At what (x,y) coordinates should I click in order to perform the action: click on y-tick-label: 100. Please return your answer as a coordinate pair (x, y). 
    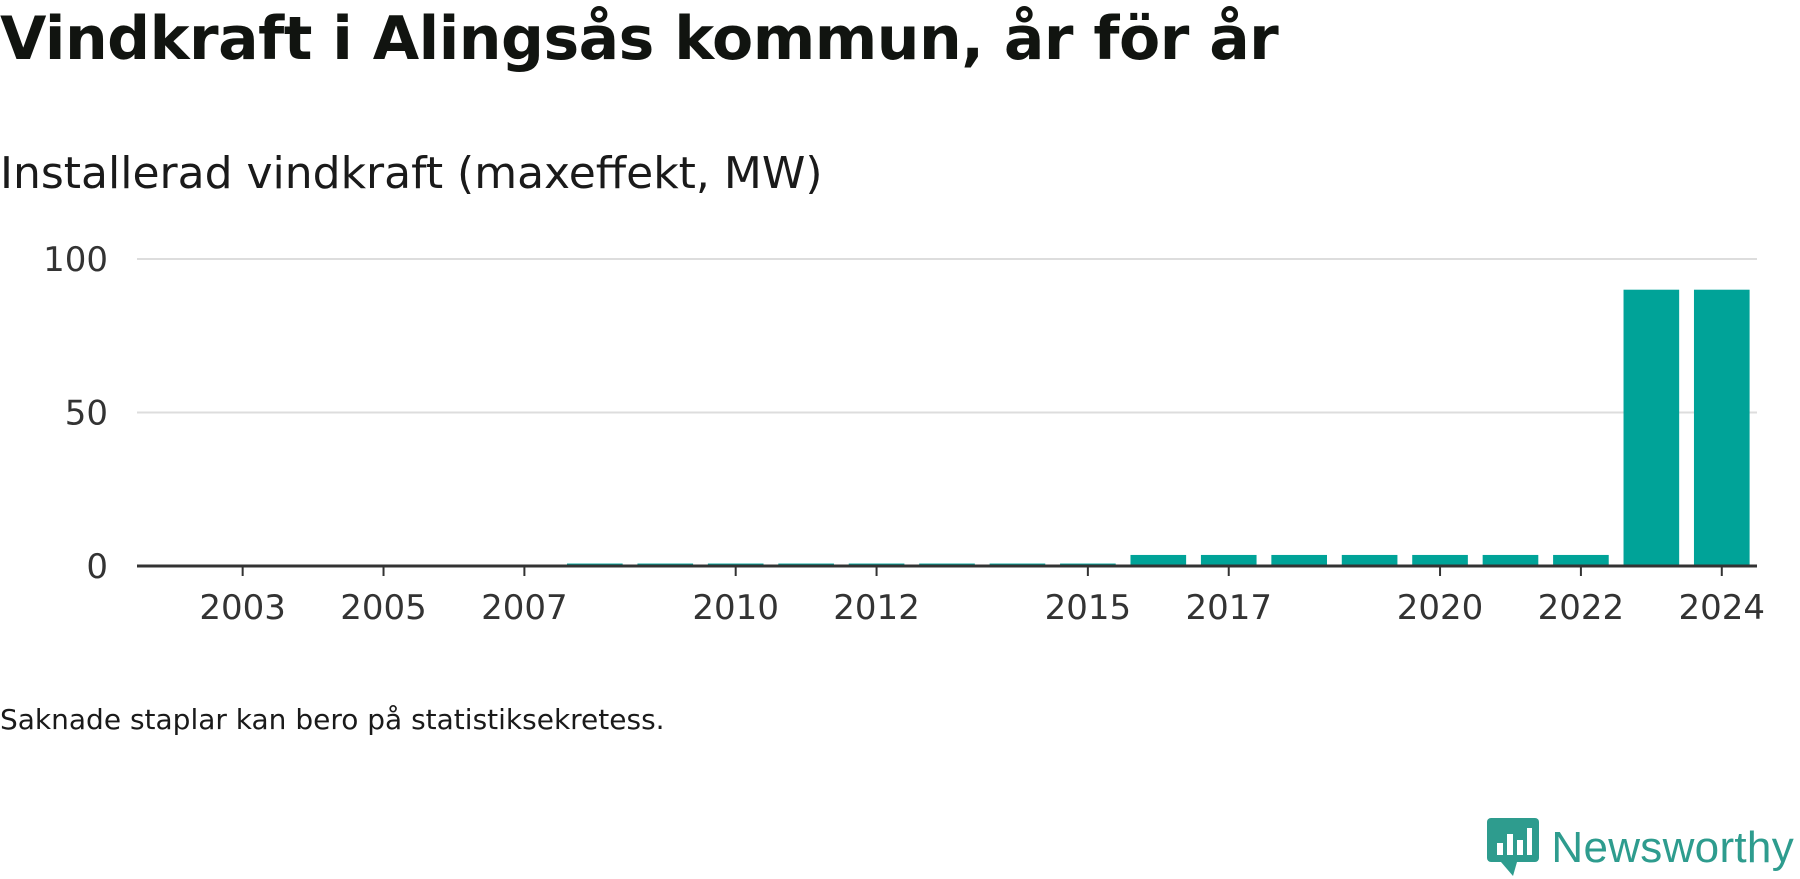
    Looking at the image, I should click on (75, 260).